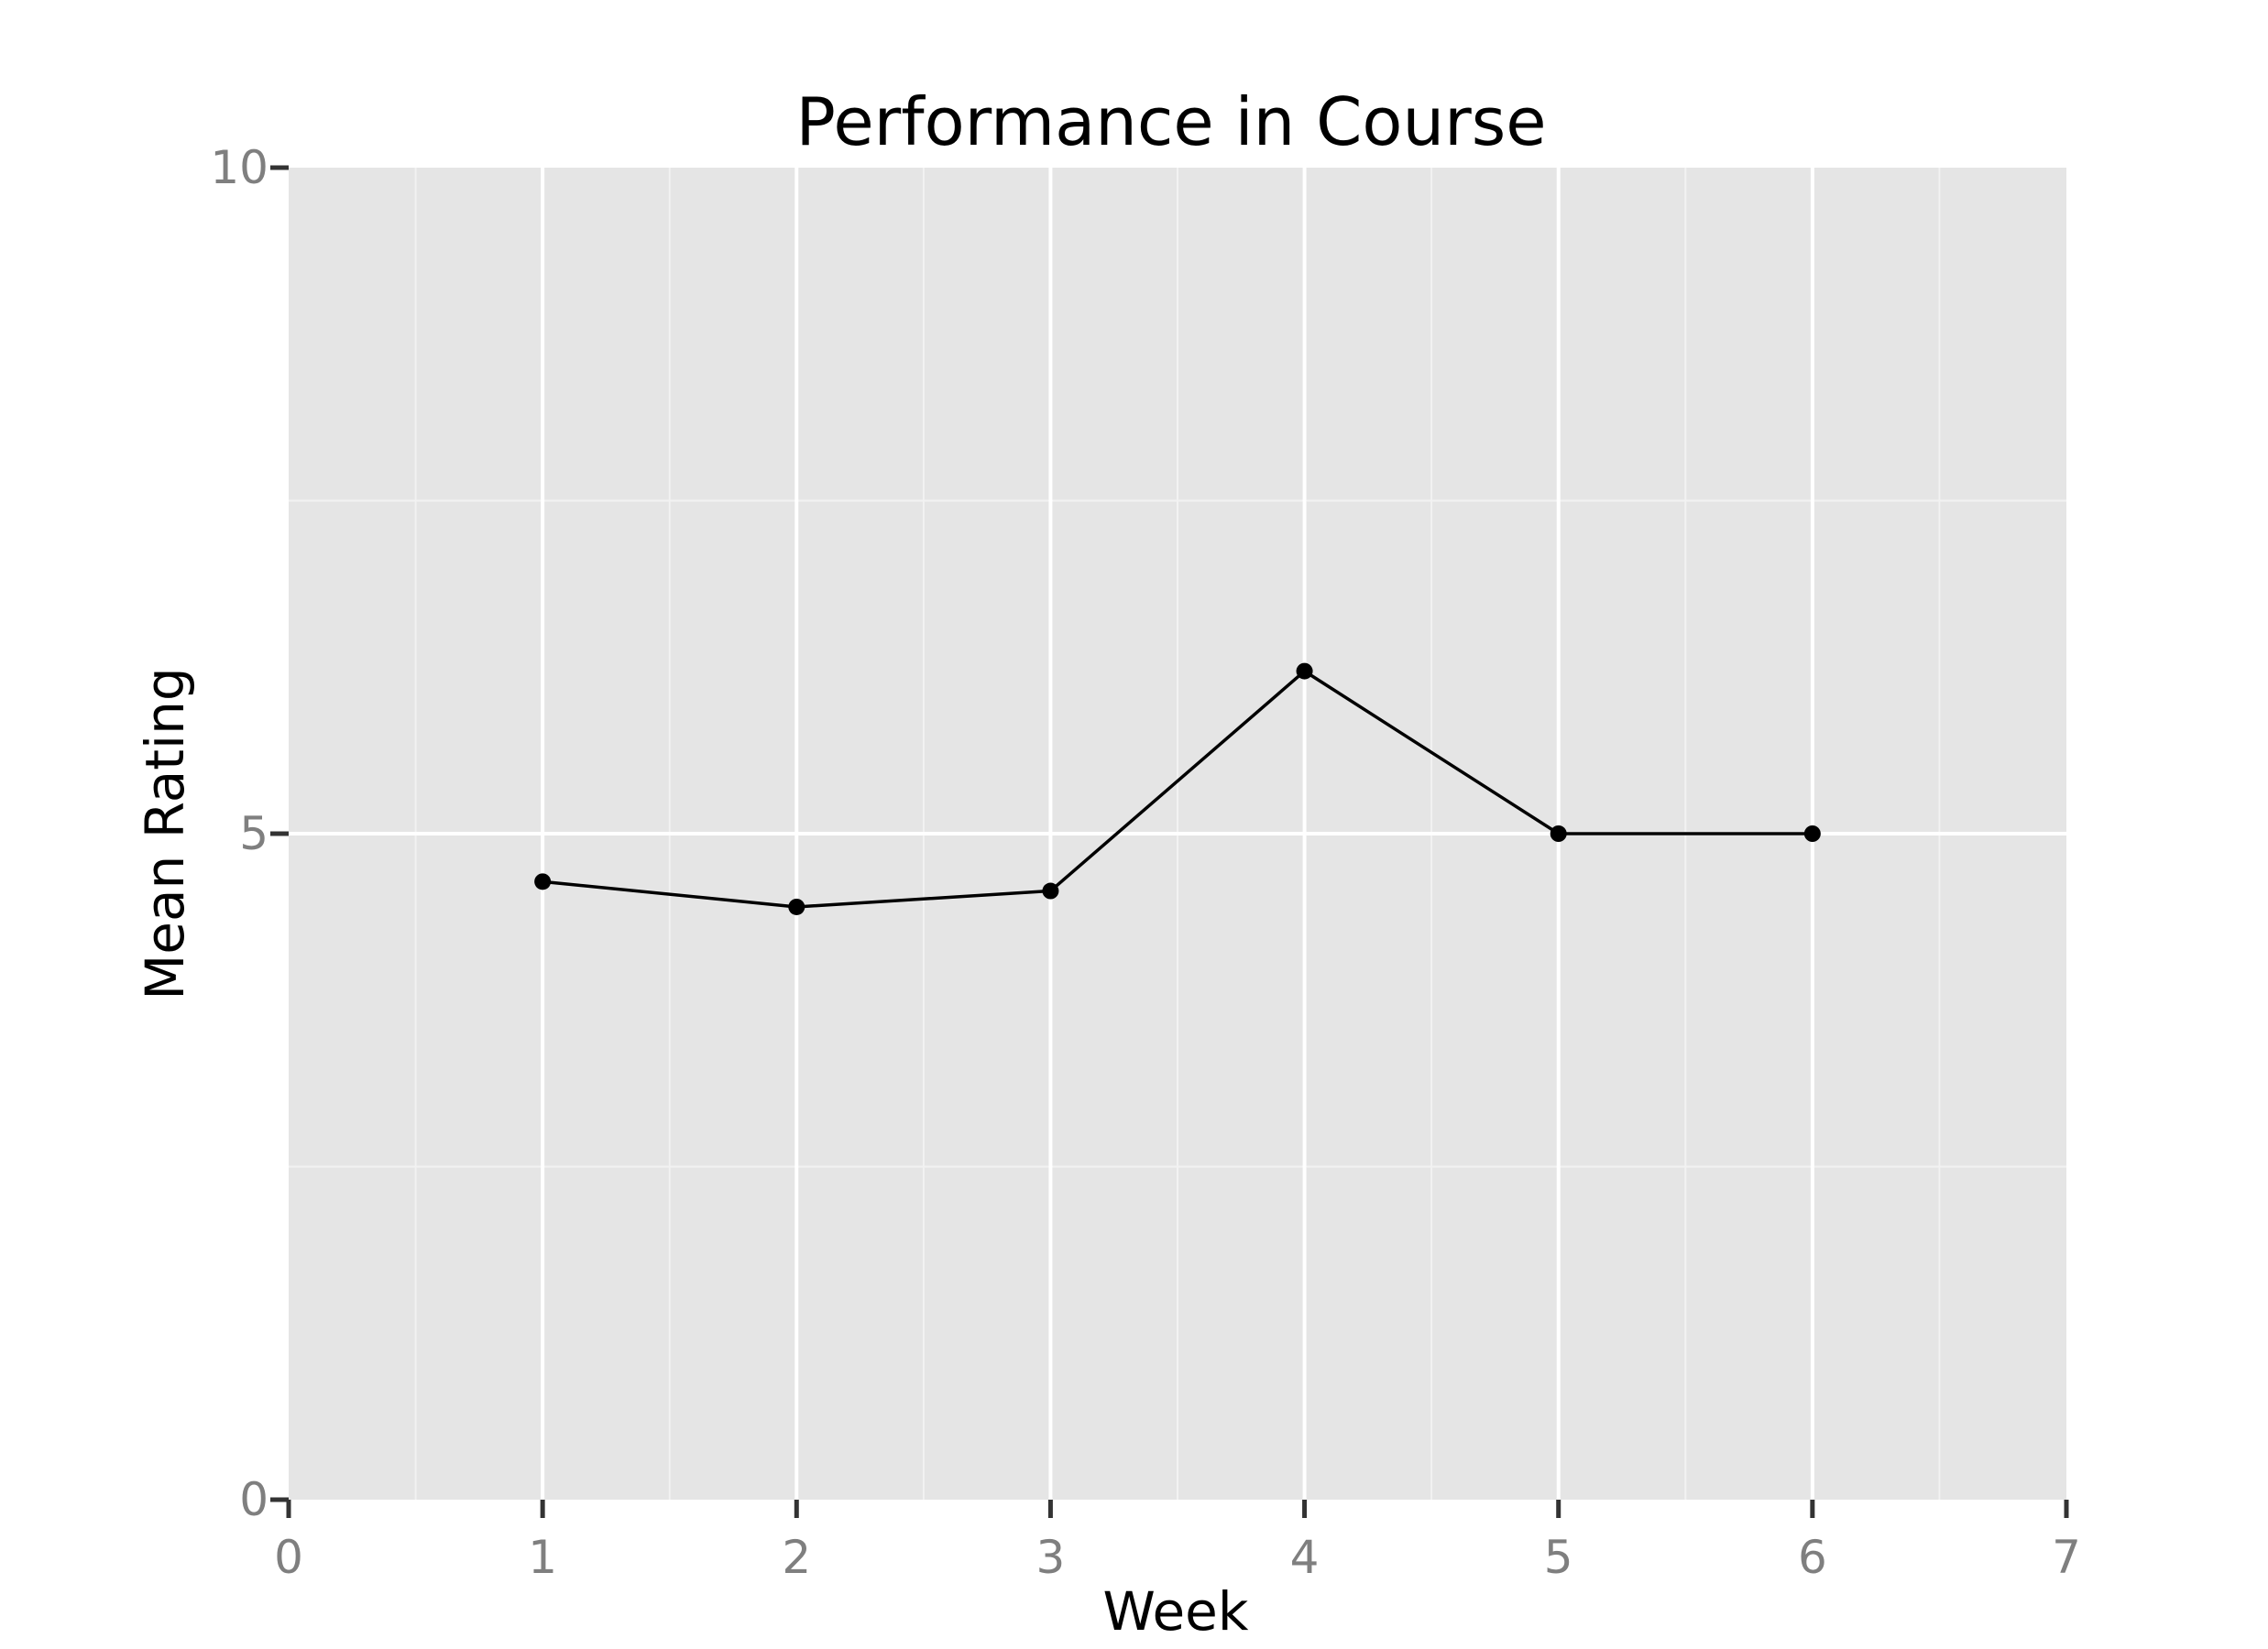 The width and height of the screenshot is (2268, 1649). I want to click on x-tick-label: 4, so click(1305, 1557).